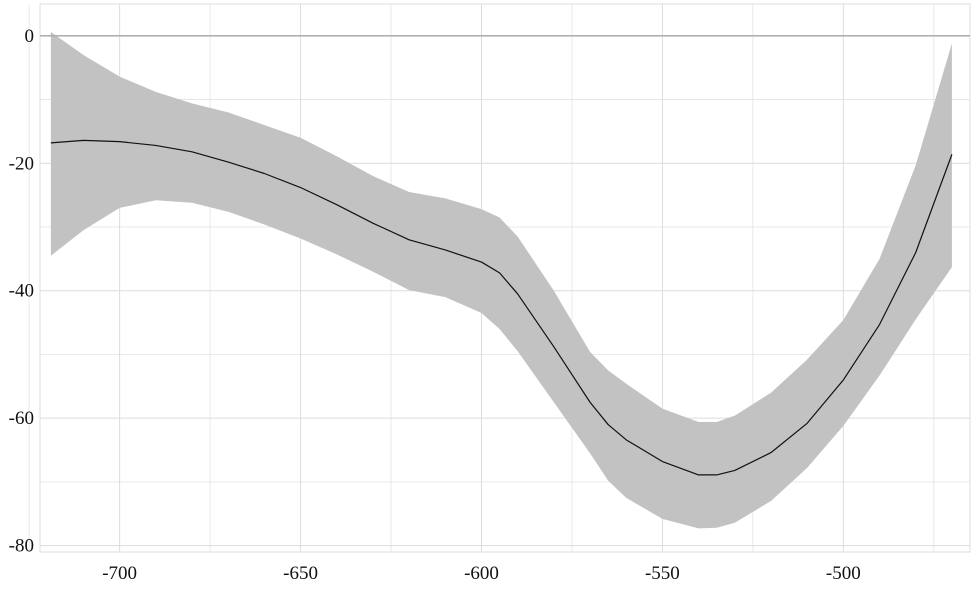  Describe the element at coordinates (21, 546) in the screenshot. I see `y-tick-label: -80` at that location.